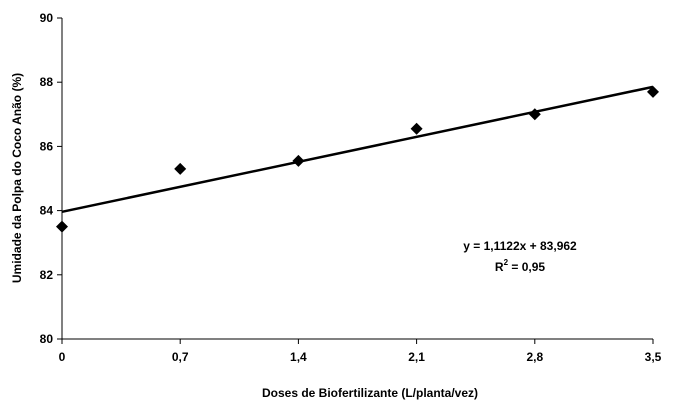 The width and height of the screenshot is (692, 405). What do you see at coordinates (180, 357) in the screenshot?
I see `x-tick-label: 0,7` at bounding box center [180, 357].